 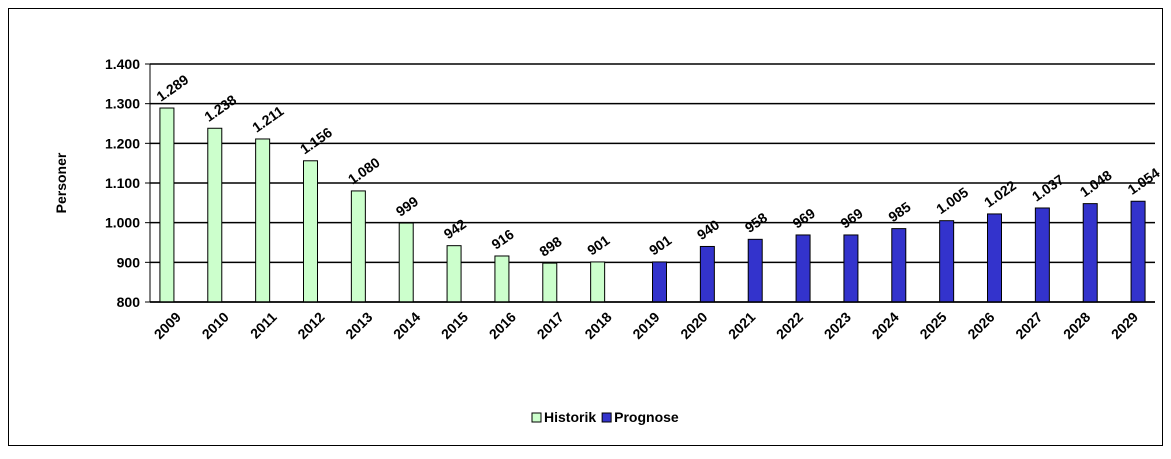 What do you see at coordinates (122, 64) in the screenshot?
I see `y-tick-label: 1.400` at bounding box center [122, 64].